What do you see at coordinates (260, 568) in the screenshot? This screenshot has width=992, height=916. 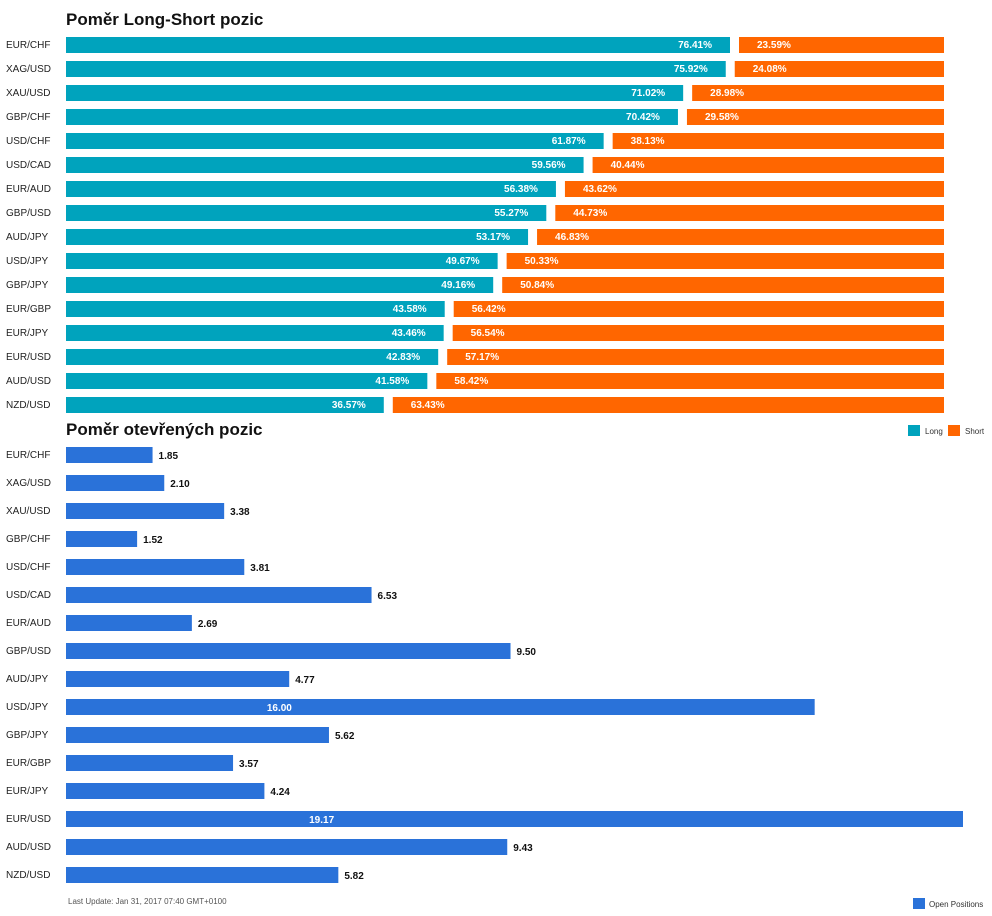 I see `op-value-usd-chf: 3.81` at bounding box center [260, 568].